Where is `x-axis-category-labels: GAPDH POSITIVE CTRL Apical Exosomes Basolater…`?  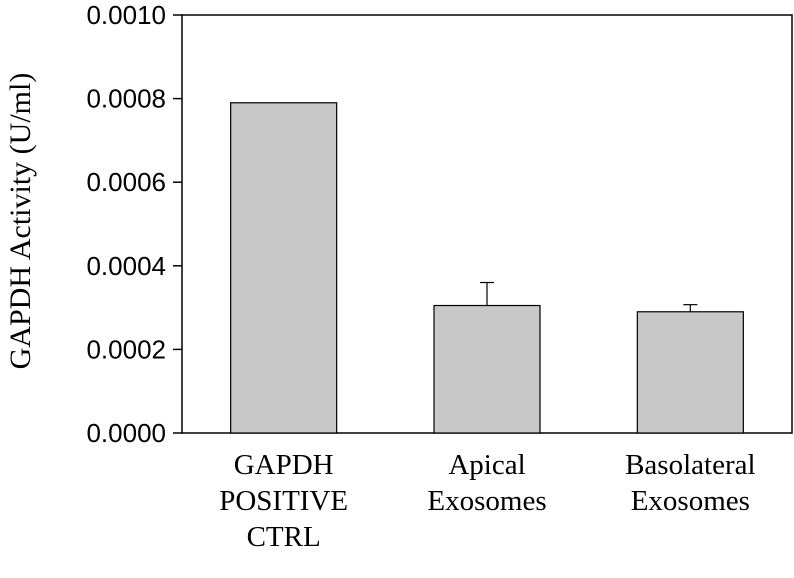 x-axis-category-labels: GAPDH POSITIVE CTRL Apical Exosomes Basolater… is located at coordinates (487, 501).